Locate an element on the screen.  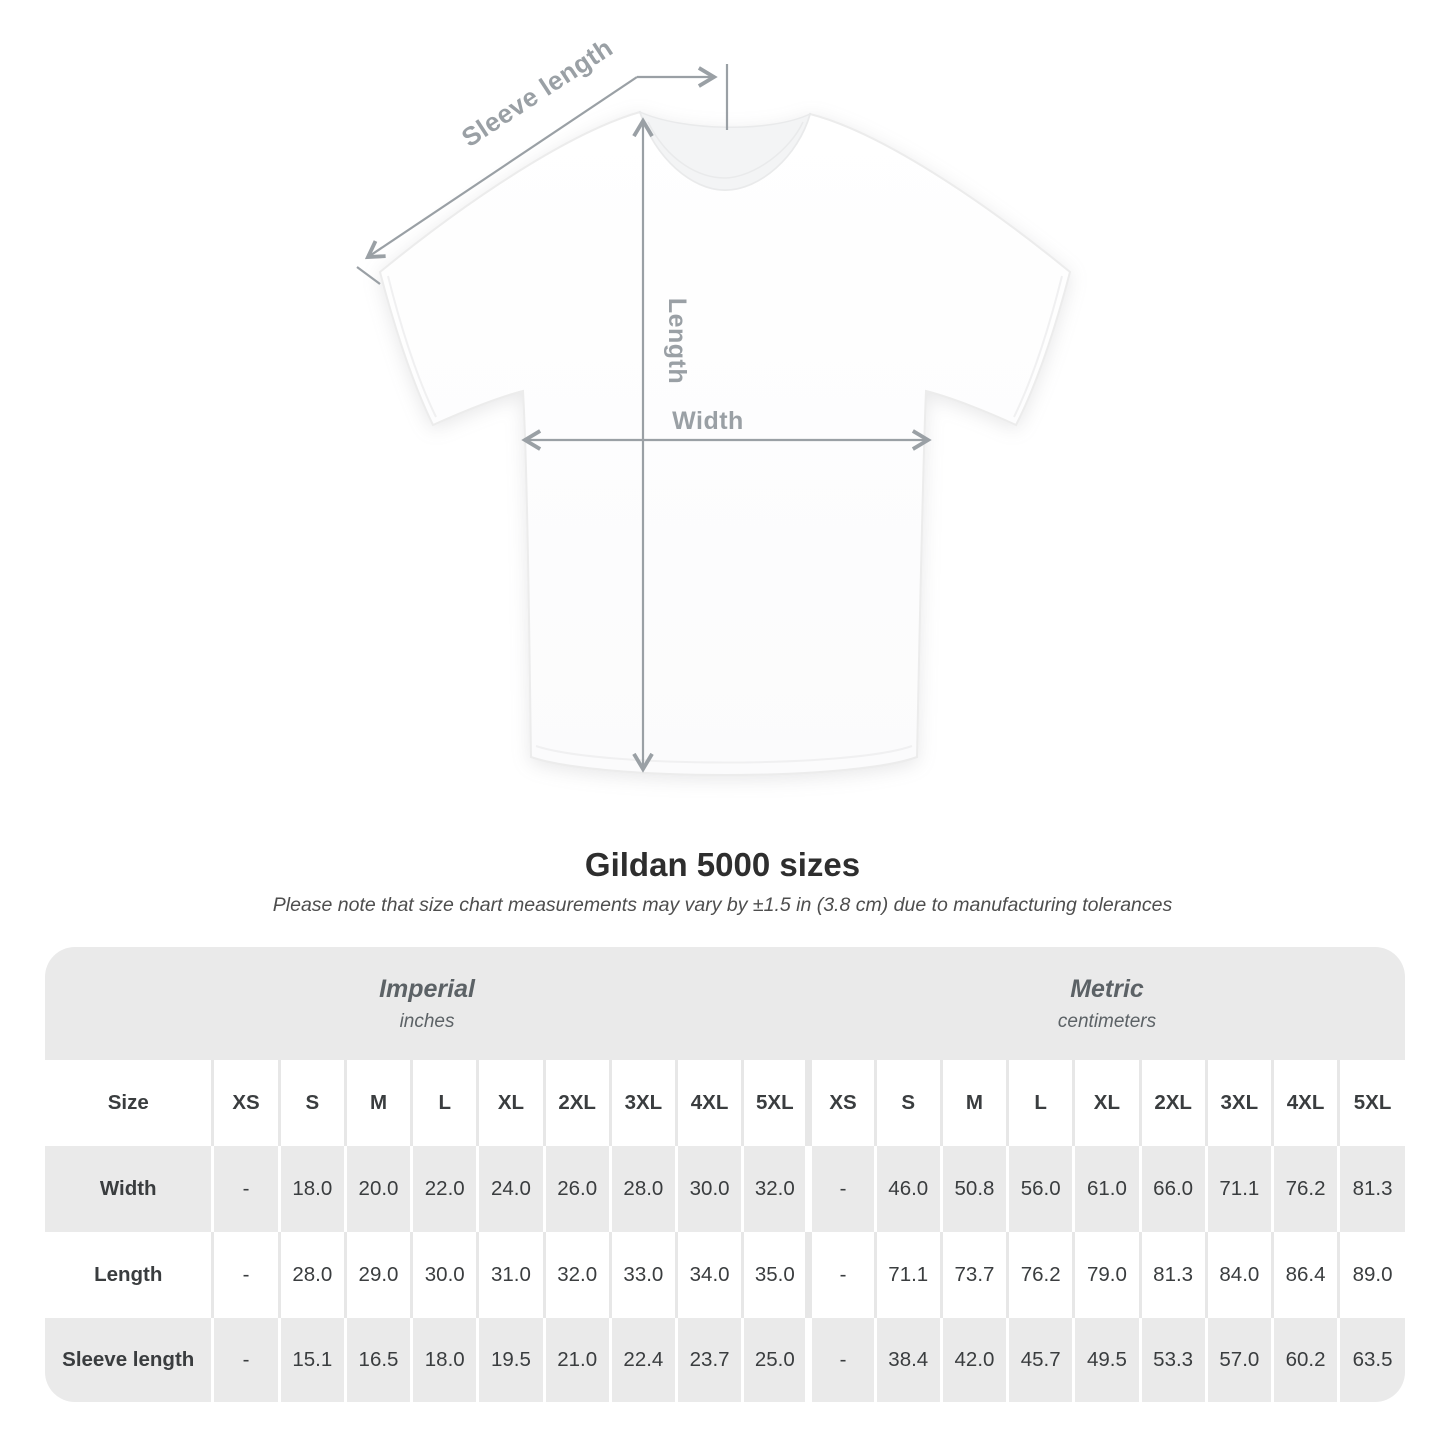
size-value: 23.7 is located at coordinates (708, 1360).